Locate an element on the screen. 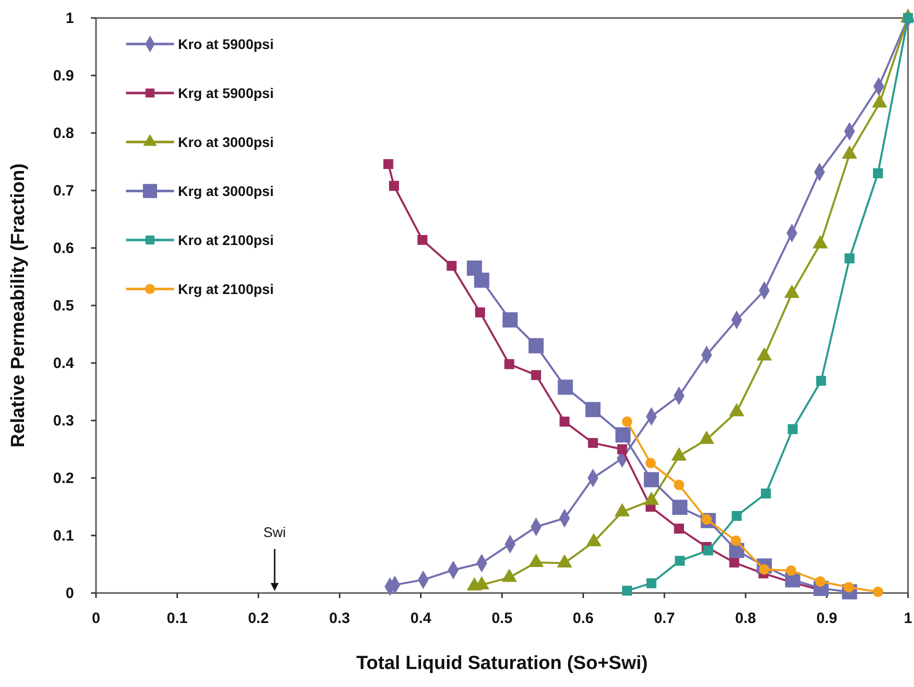 This screenshot has height=687, width=914. y-tick-label: 0.7 is located at coordinates (63, 191).